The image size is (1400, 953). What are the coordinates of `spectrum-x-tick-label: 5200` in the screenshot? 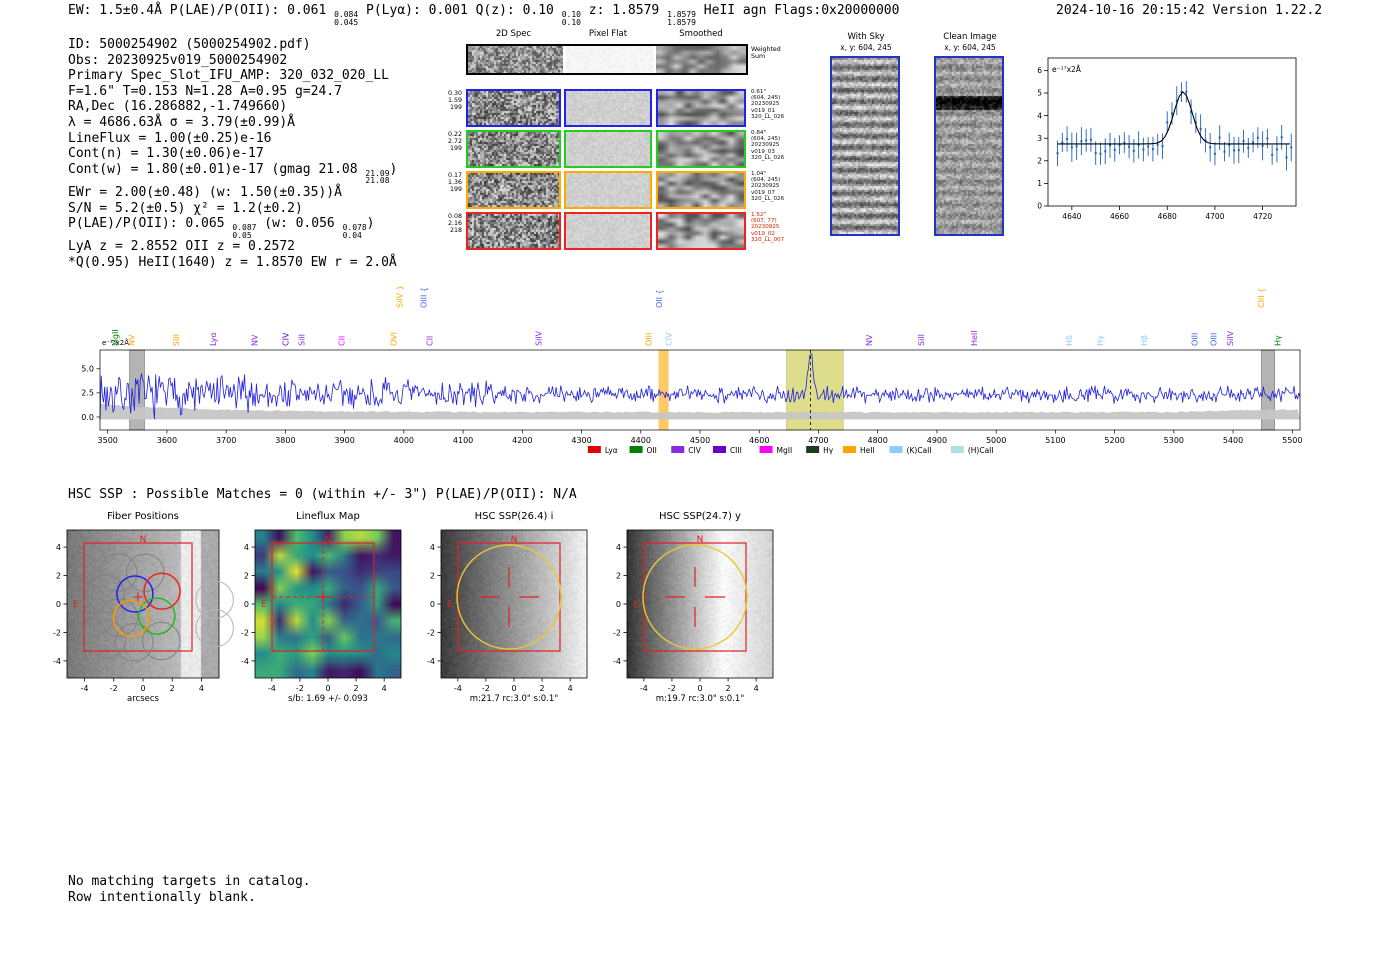 It's located at (1114, 440).